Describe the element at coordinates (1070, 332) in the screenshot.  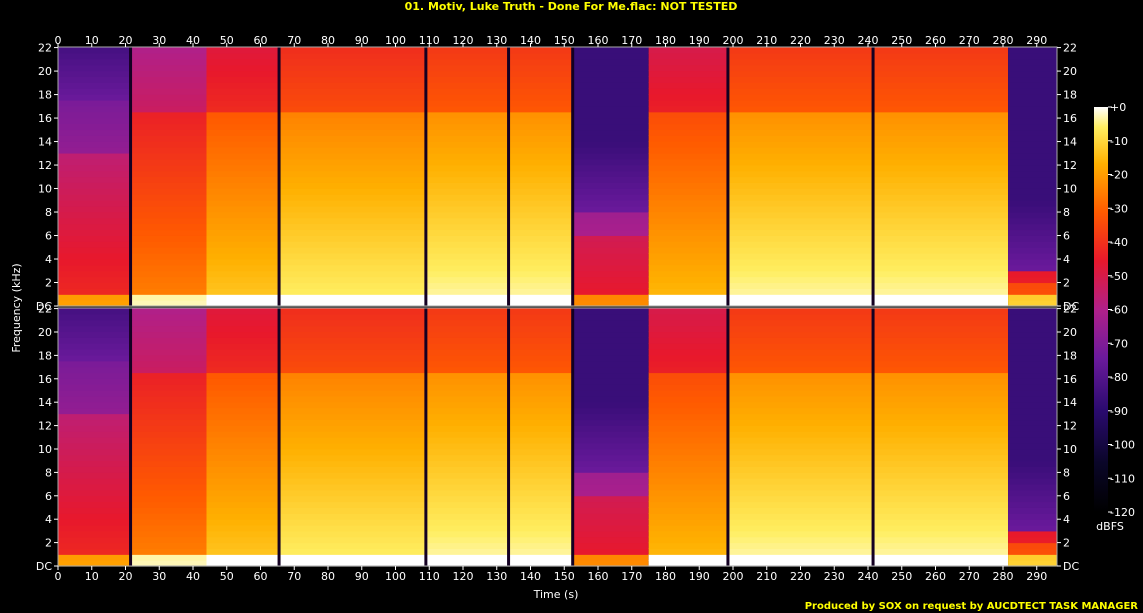
I see `y-tick-label-right: 20` at that location.